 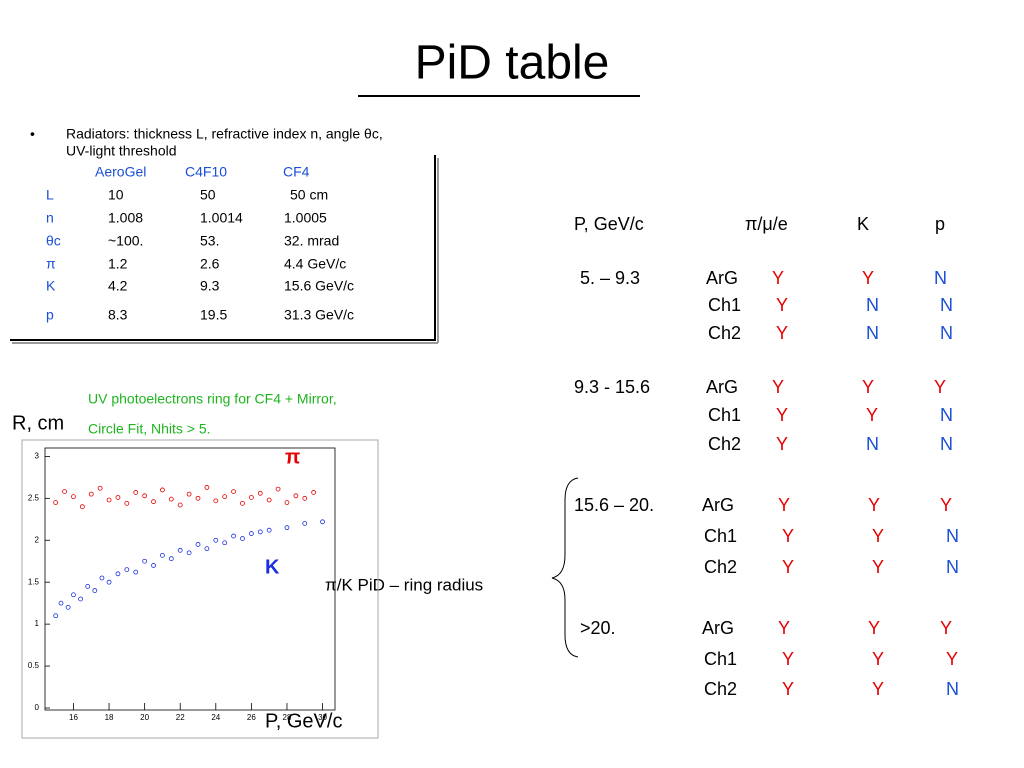 What do you see at coordinates (206, 172) in the screenshot?
I see `radiator-header: C4F10` at bounding box center [206, 172].